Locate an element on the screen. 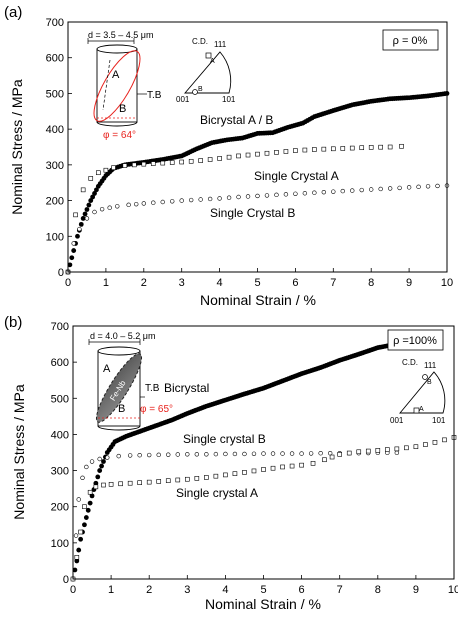 The height and width of the screenshot is (618, 458). panel-a-y-tick-label: 400 is located at coordinates (55, 130).